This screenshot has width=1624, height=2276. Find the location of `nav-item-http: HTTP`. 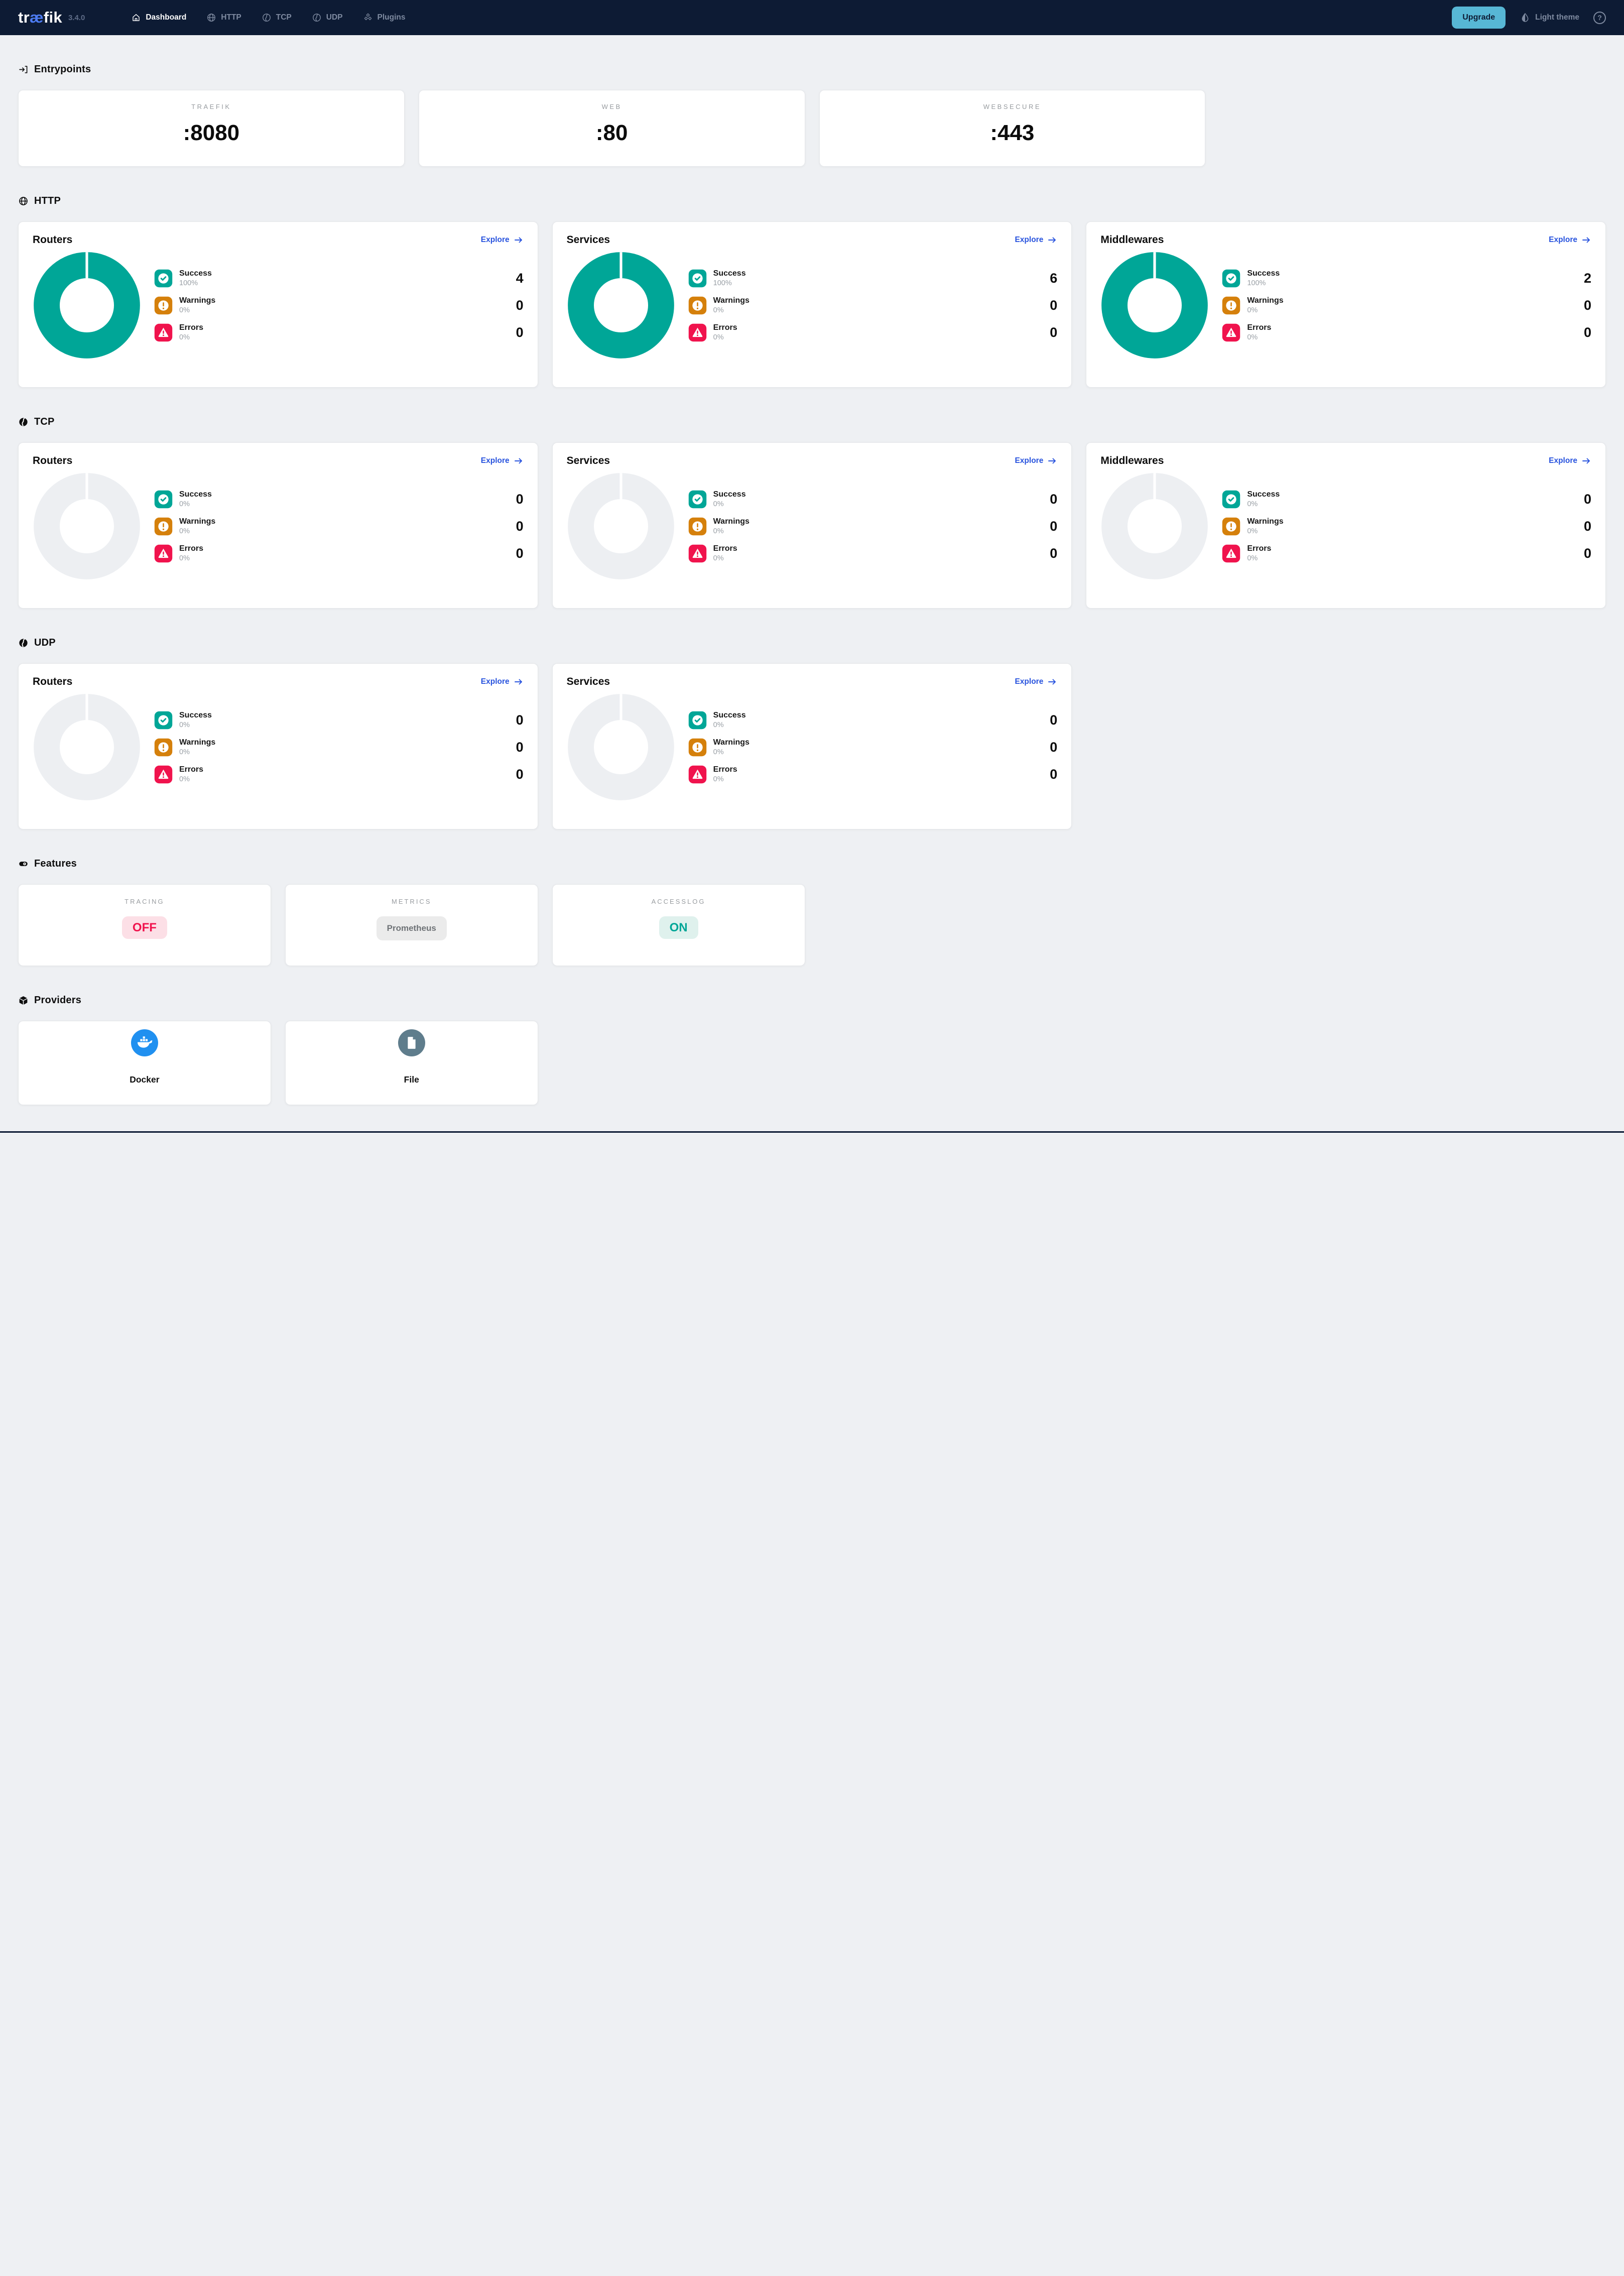

nav-item-http: HTTP is located at coordinates (223, 18).